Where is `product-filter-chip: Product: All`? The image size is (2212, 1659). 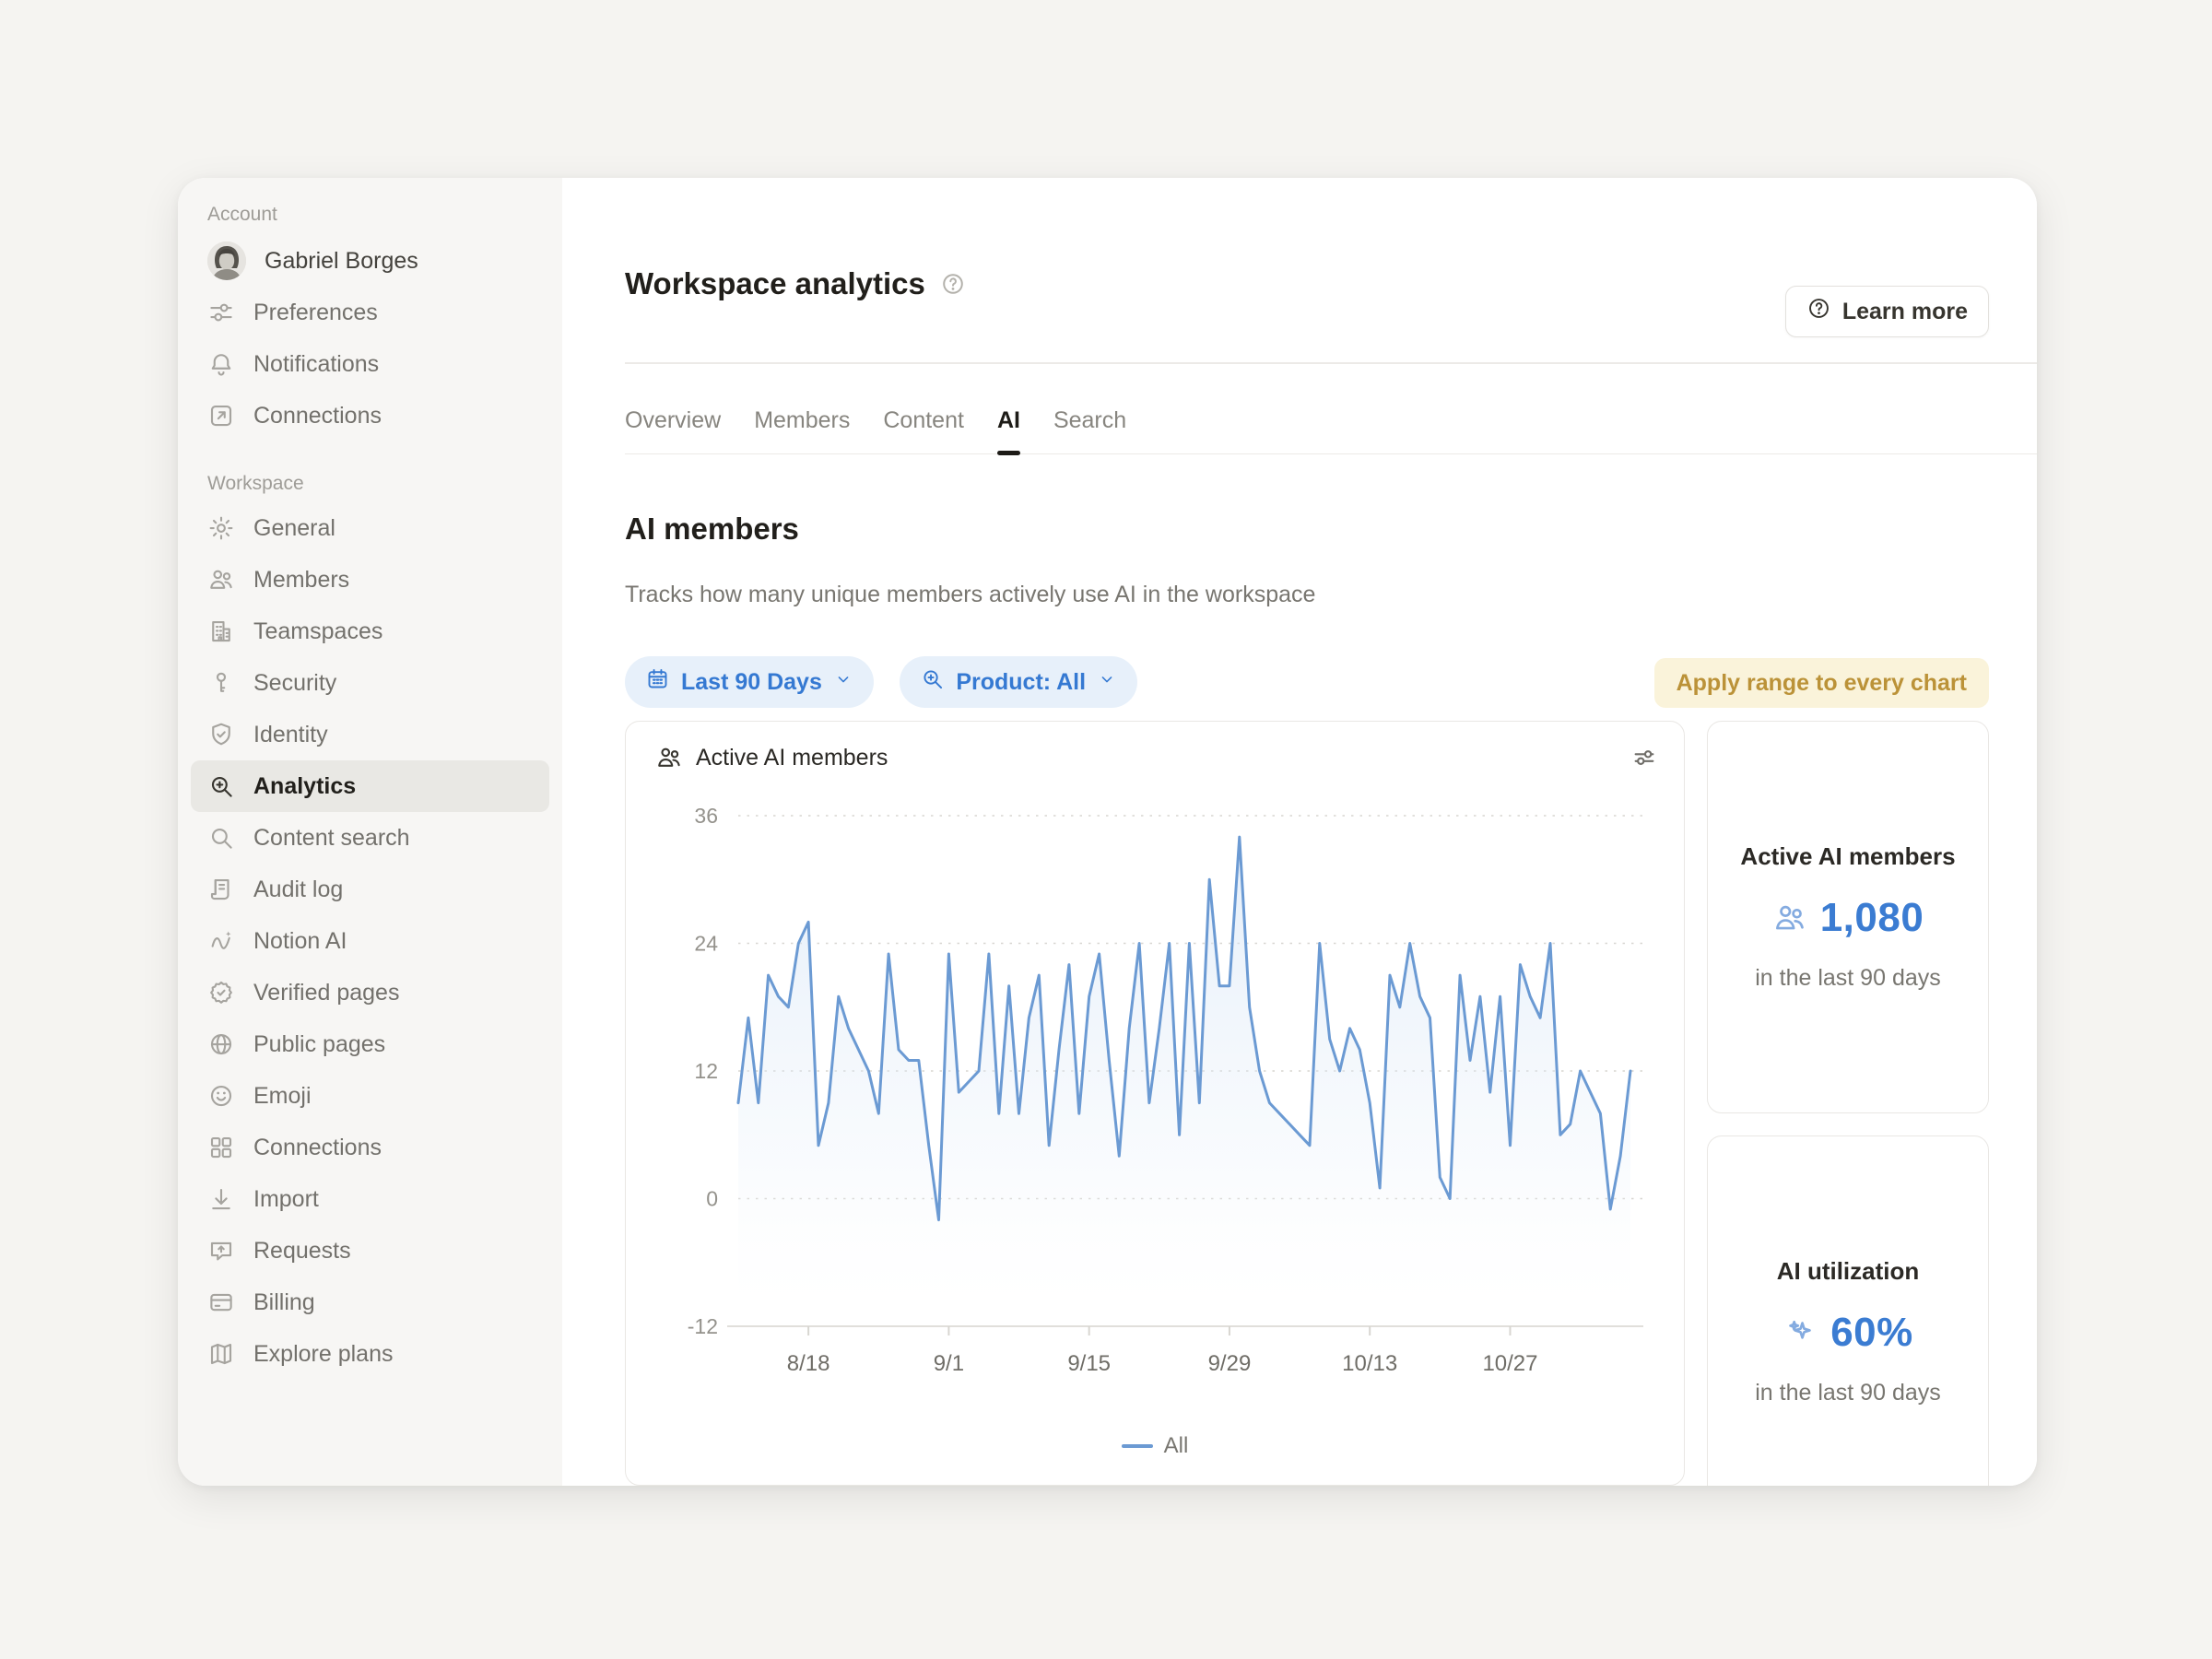 product-filter-chip: Product: All is located at coordinates (1019, 682).